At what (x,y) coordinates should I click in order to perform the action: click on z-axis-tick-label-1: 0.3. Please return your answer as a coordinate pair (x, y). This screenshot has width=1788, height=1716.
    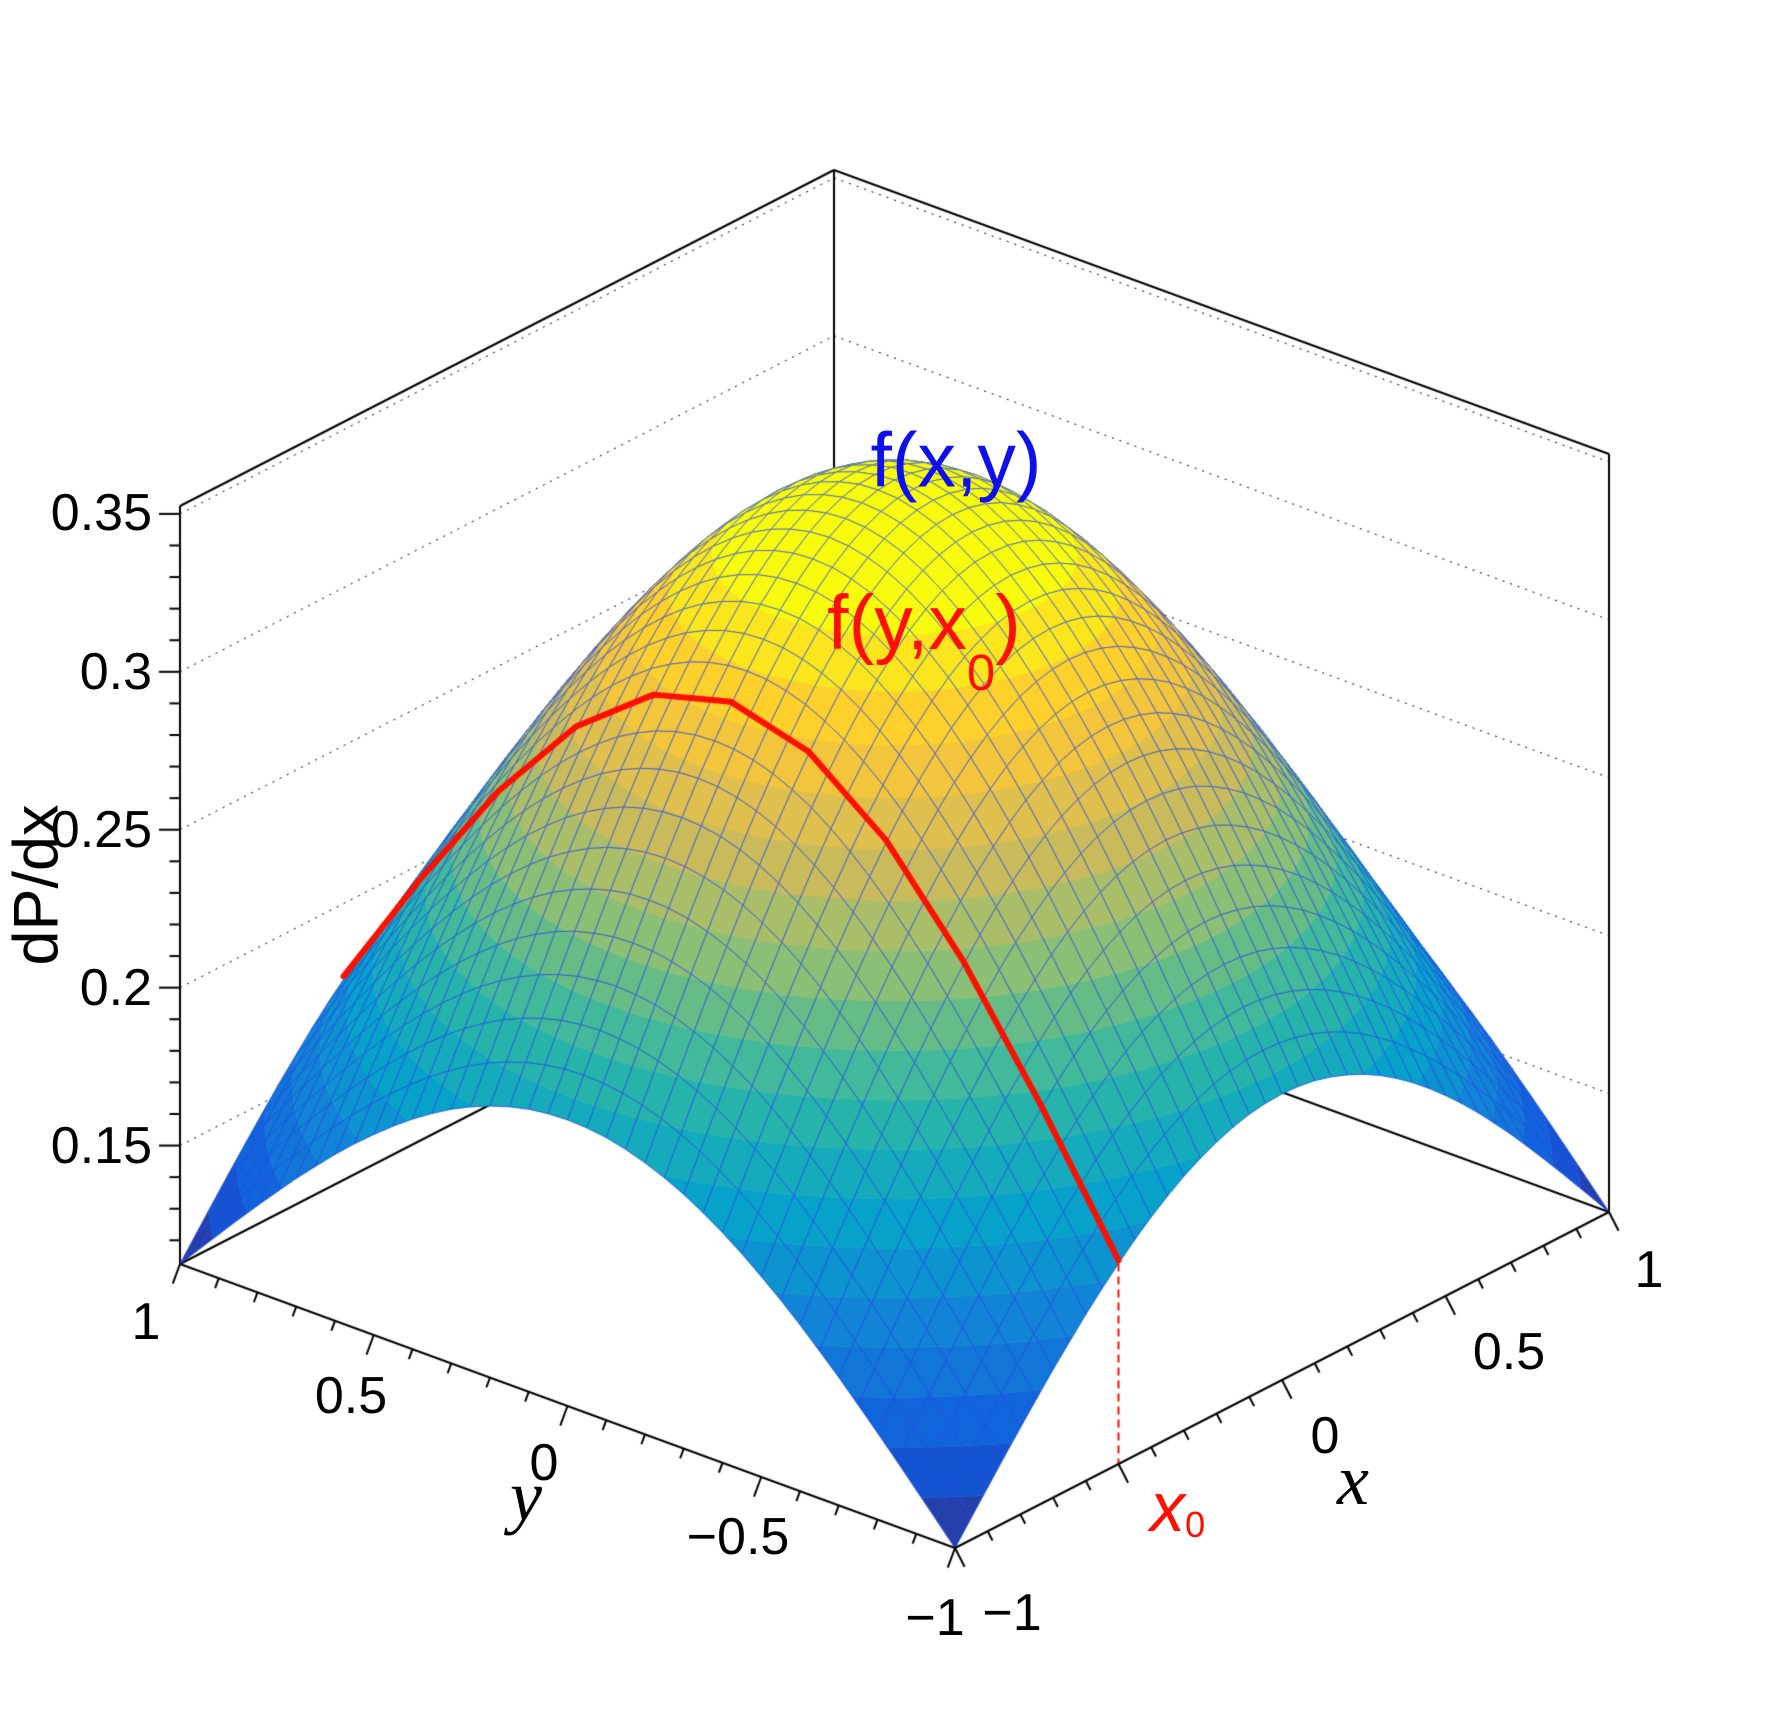
    Looking at the image, I should click on (115, 672).